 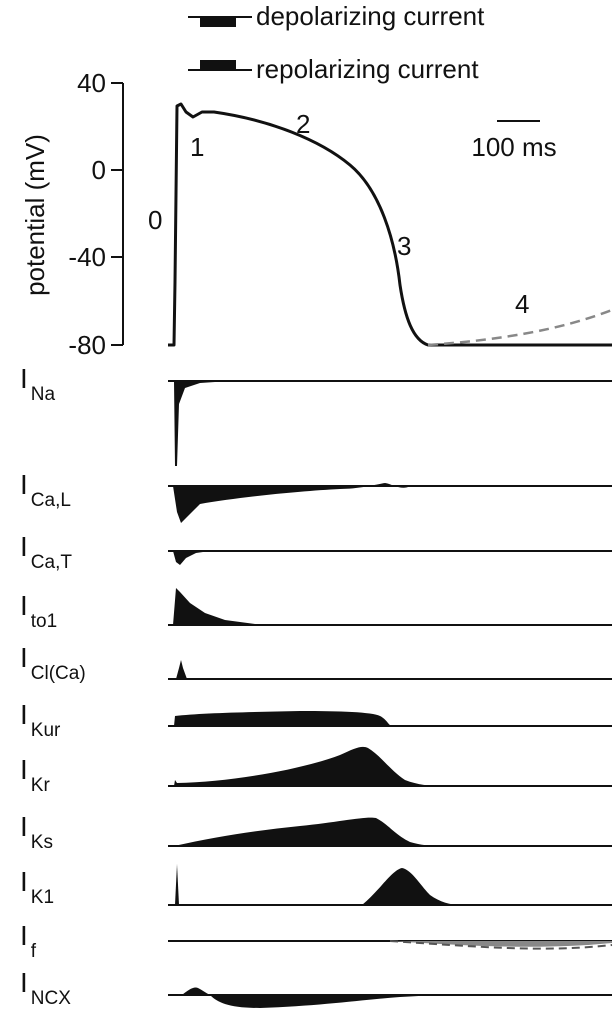 I want to click on current-trace-if, so click(x=390, y=945).